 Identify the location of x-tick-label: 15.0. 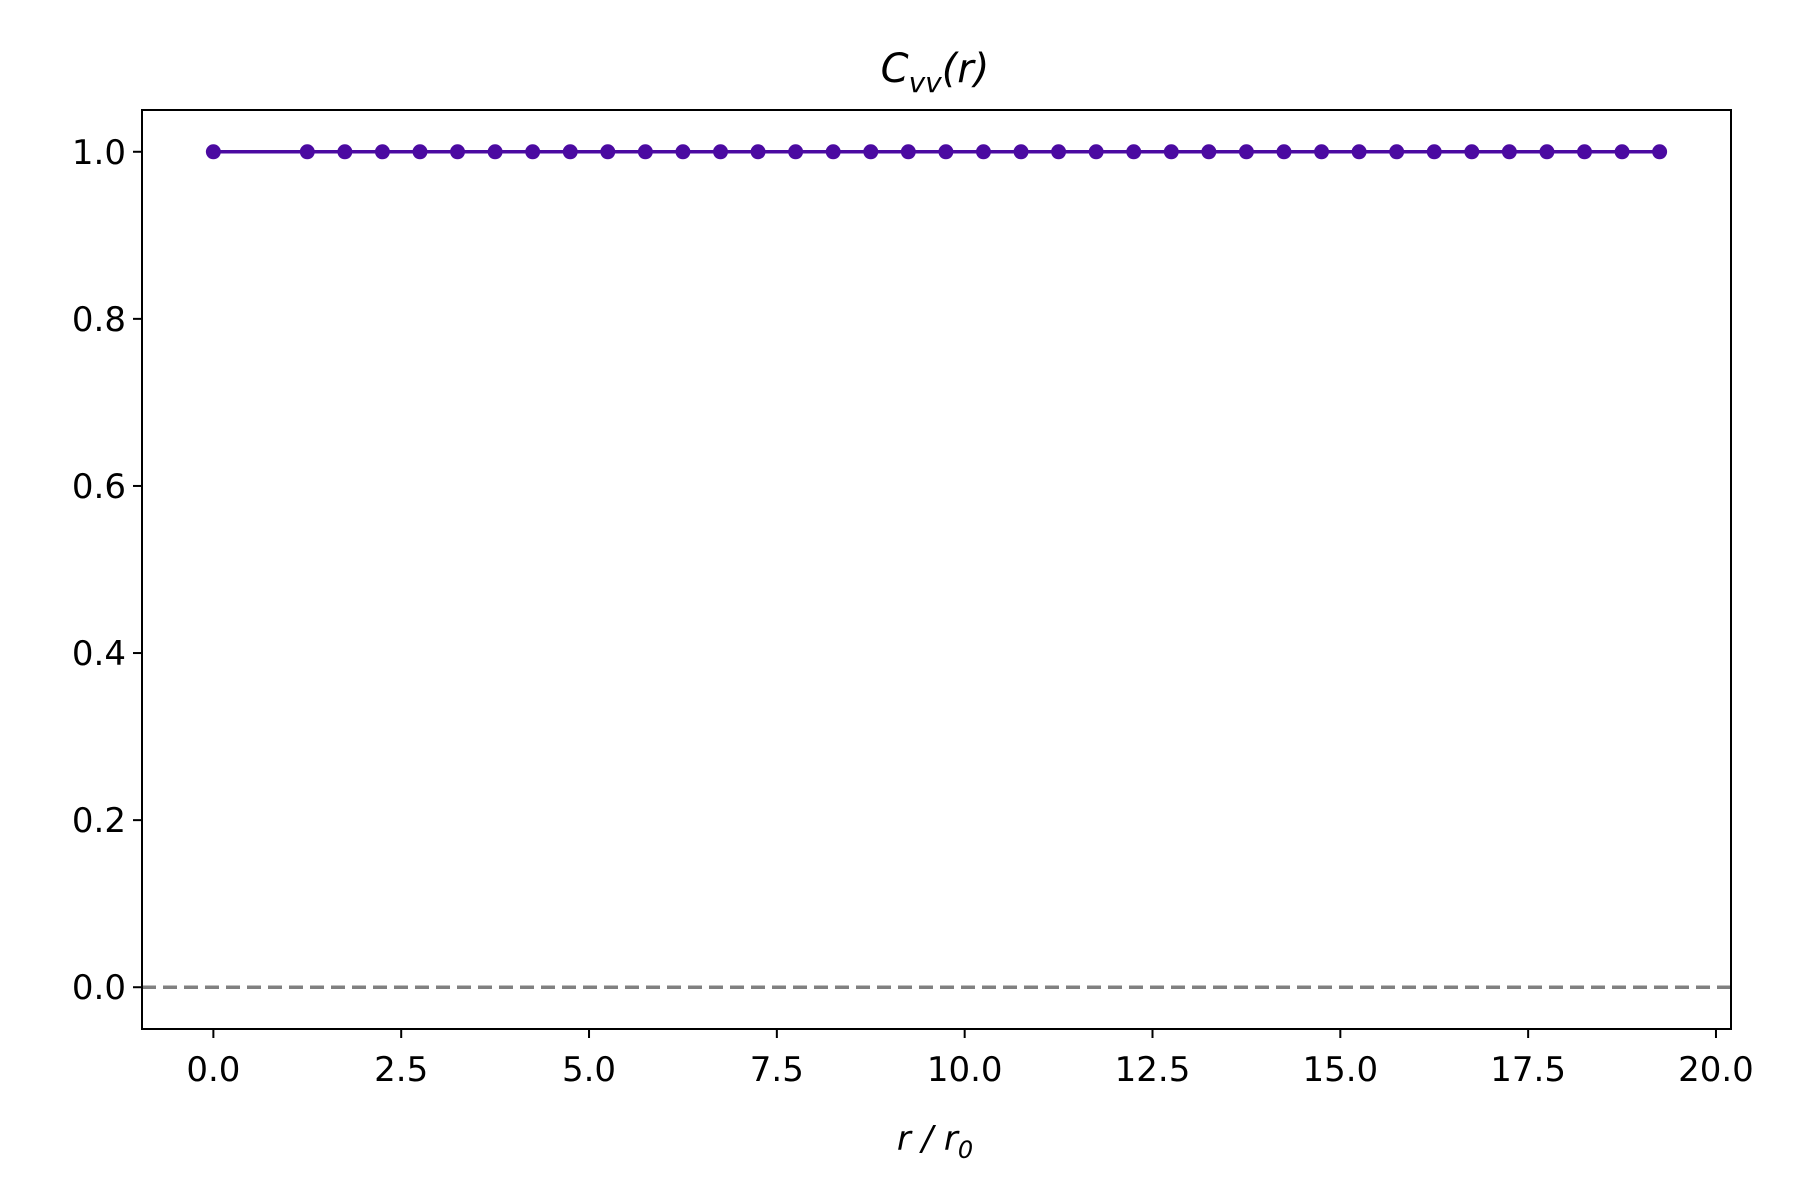
(1340, 1070).